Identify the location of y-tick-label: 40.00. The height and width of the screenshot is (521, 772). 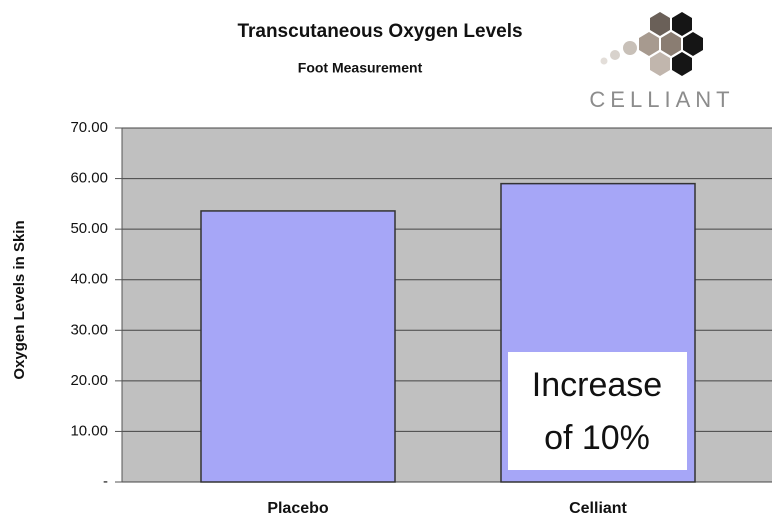
(89, 279).